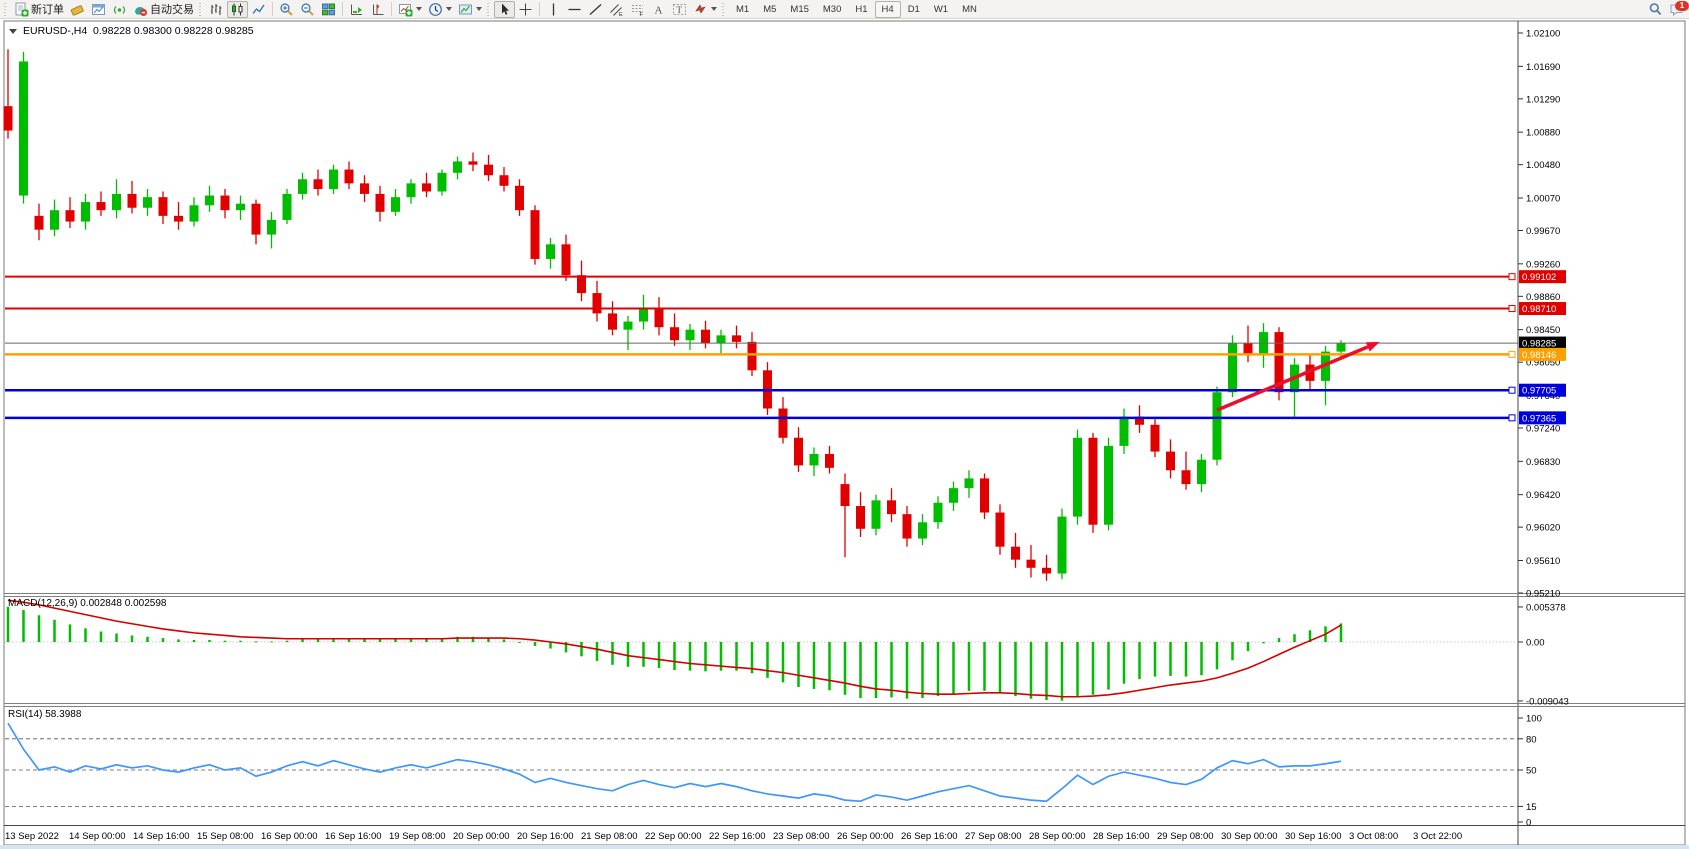 The height and width of the screenshot is (849, 1689). I want to click on eraser-button, so click(77, 9).